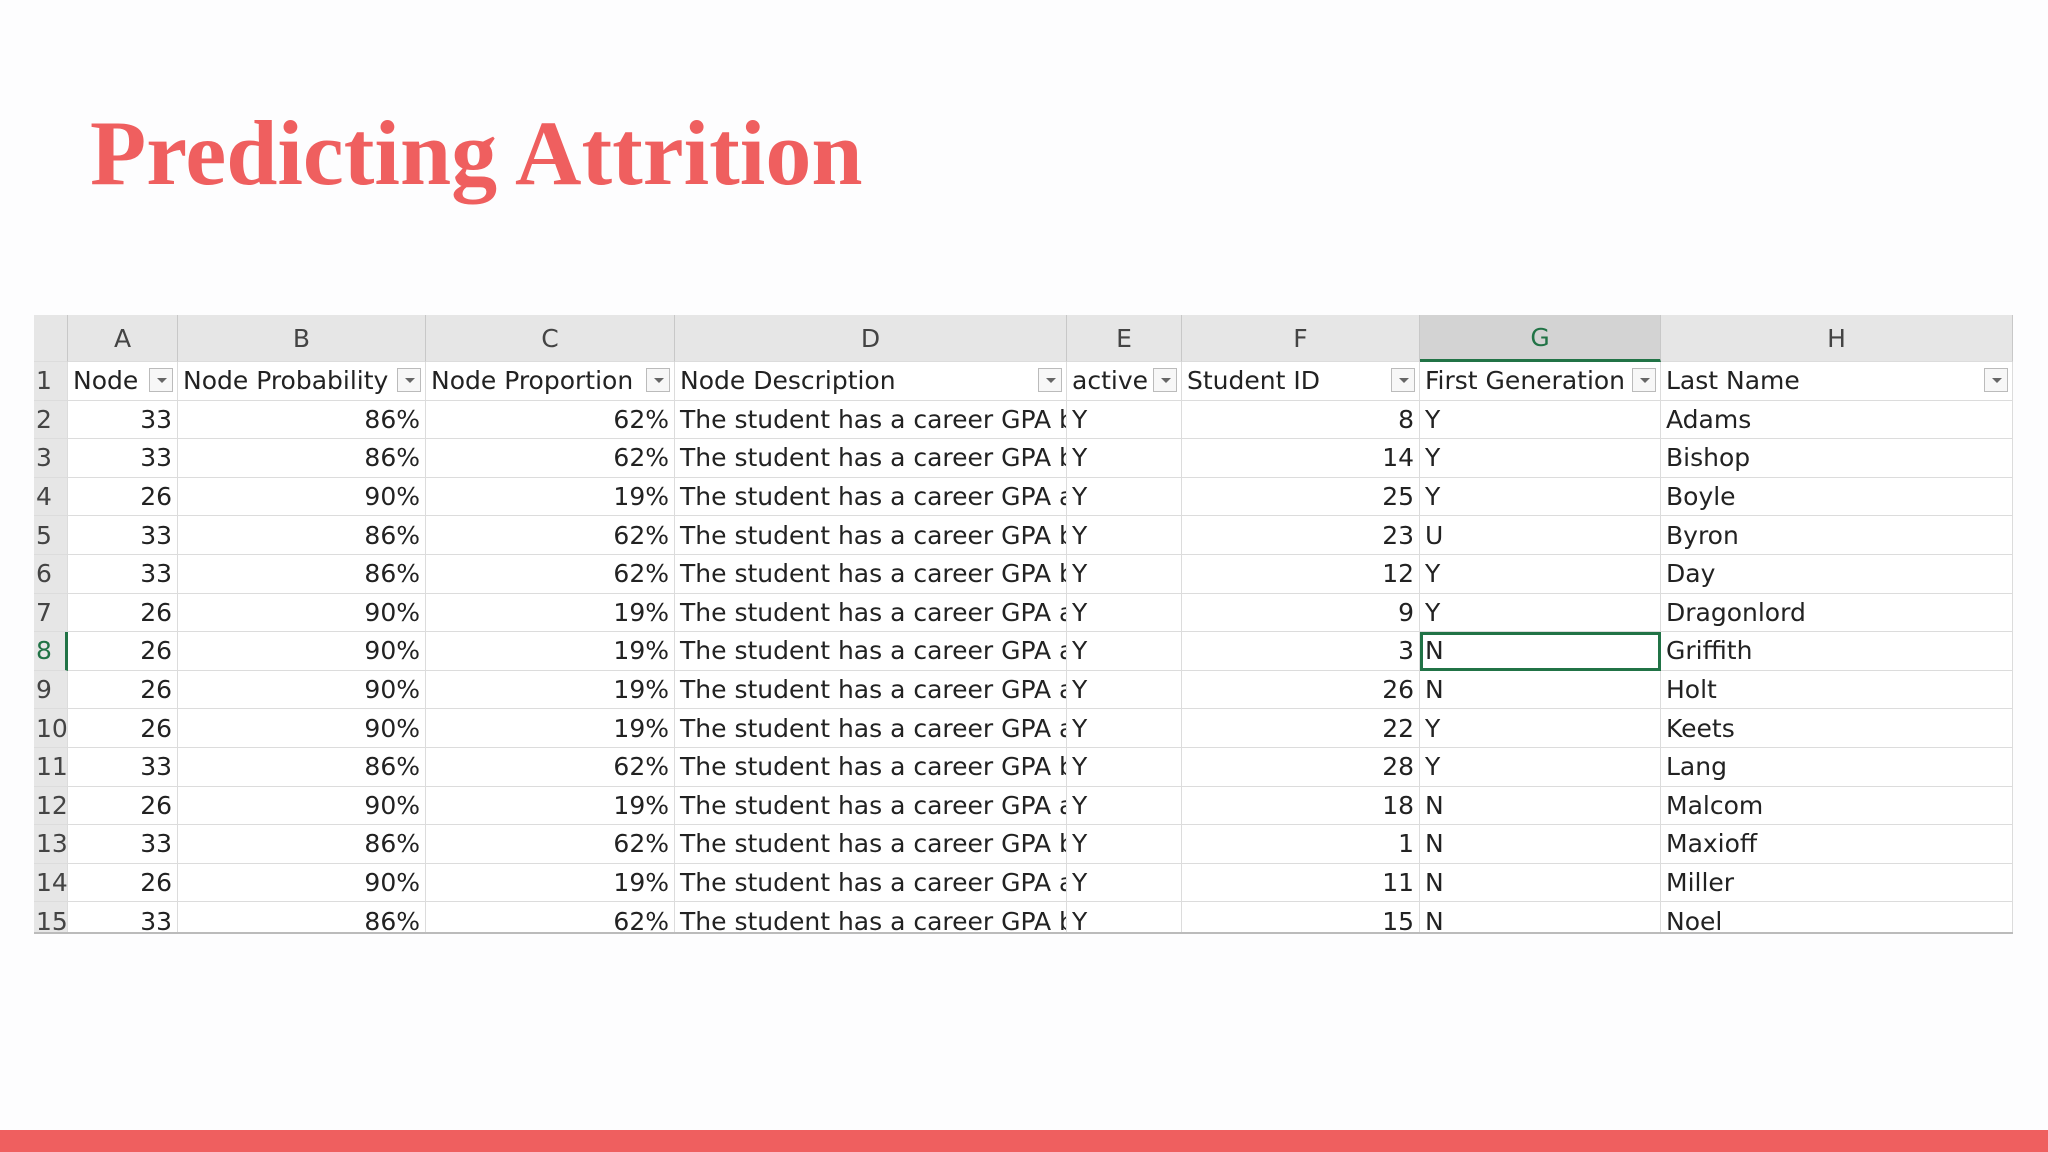 The image size is (2048, 1152). Describe the element at coordinates (871, 381) in the screenshot. I see `header-cell: Node Description` at that location.